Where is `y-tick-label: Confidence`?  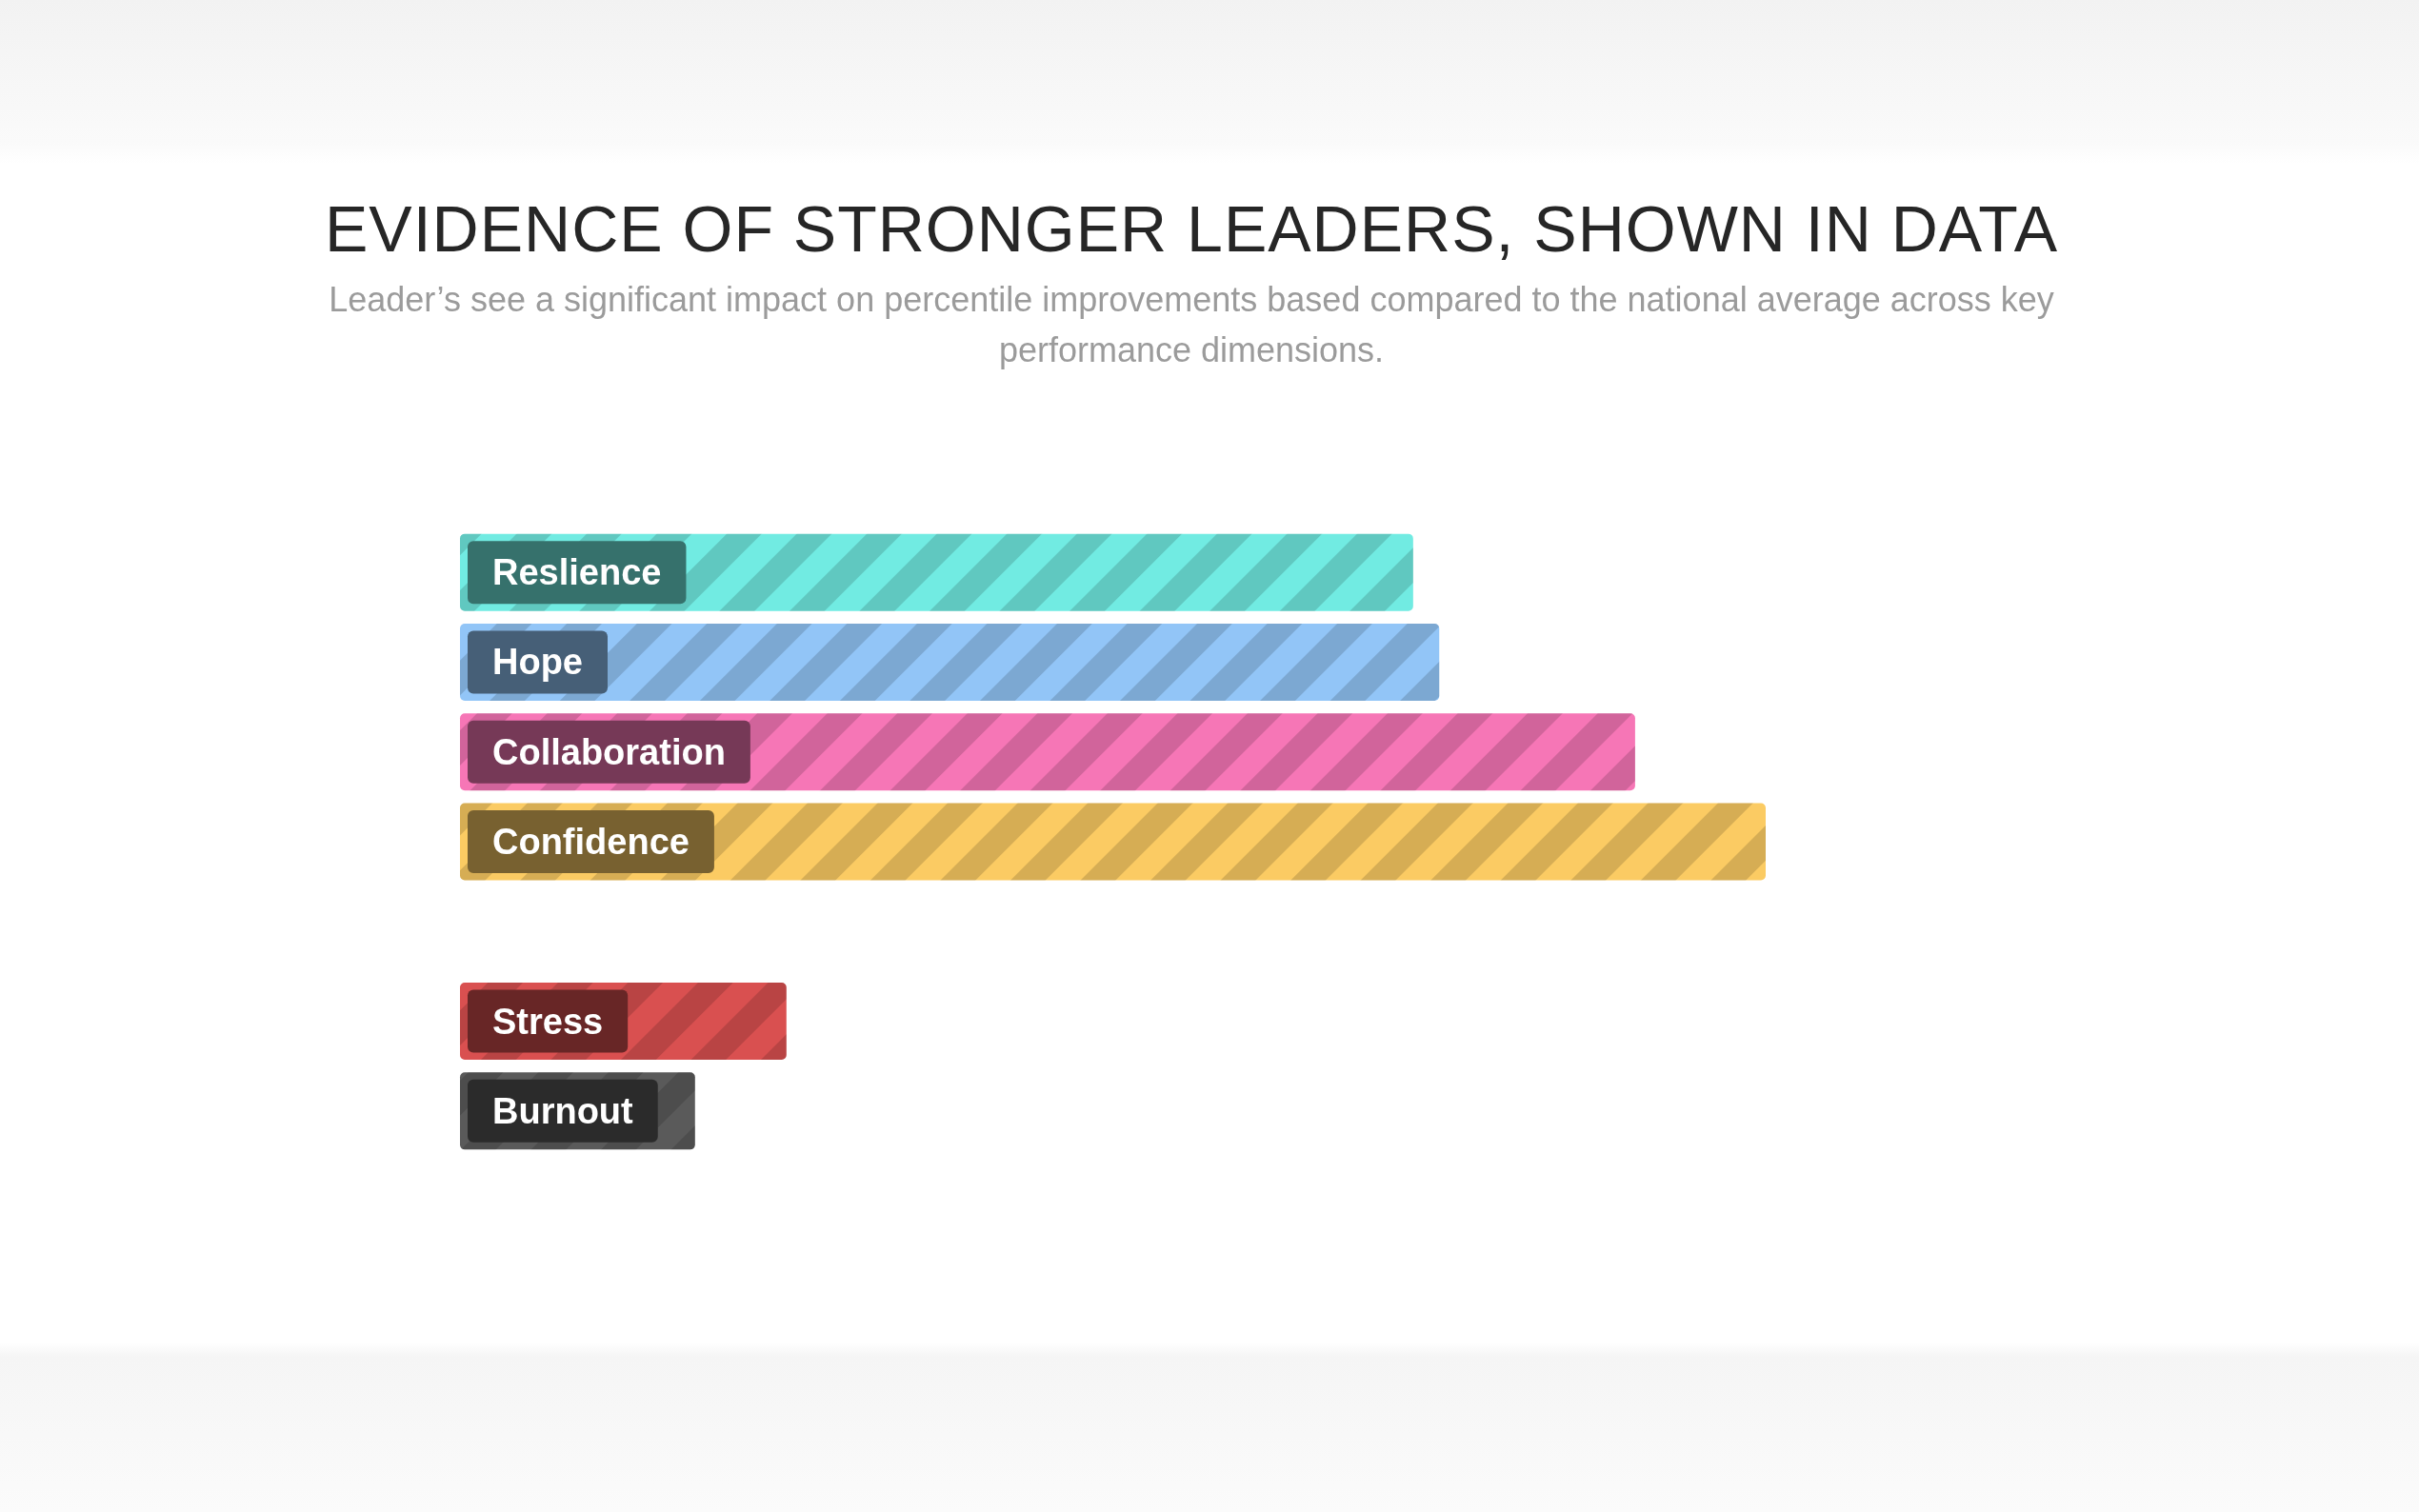
y-tick-label: Confidence is located at coordinates (591, 842).